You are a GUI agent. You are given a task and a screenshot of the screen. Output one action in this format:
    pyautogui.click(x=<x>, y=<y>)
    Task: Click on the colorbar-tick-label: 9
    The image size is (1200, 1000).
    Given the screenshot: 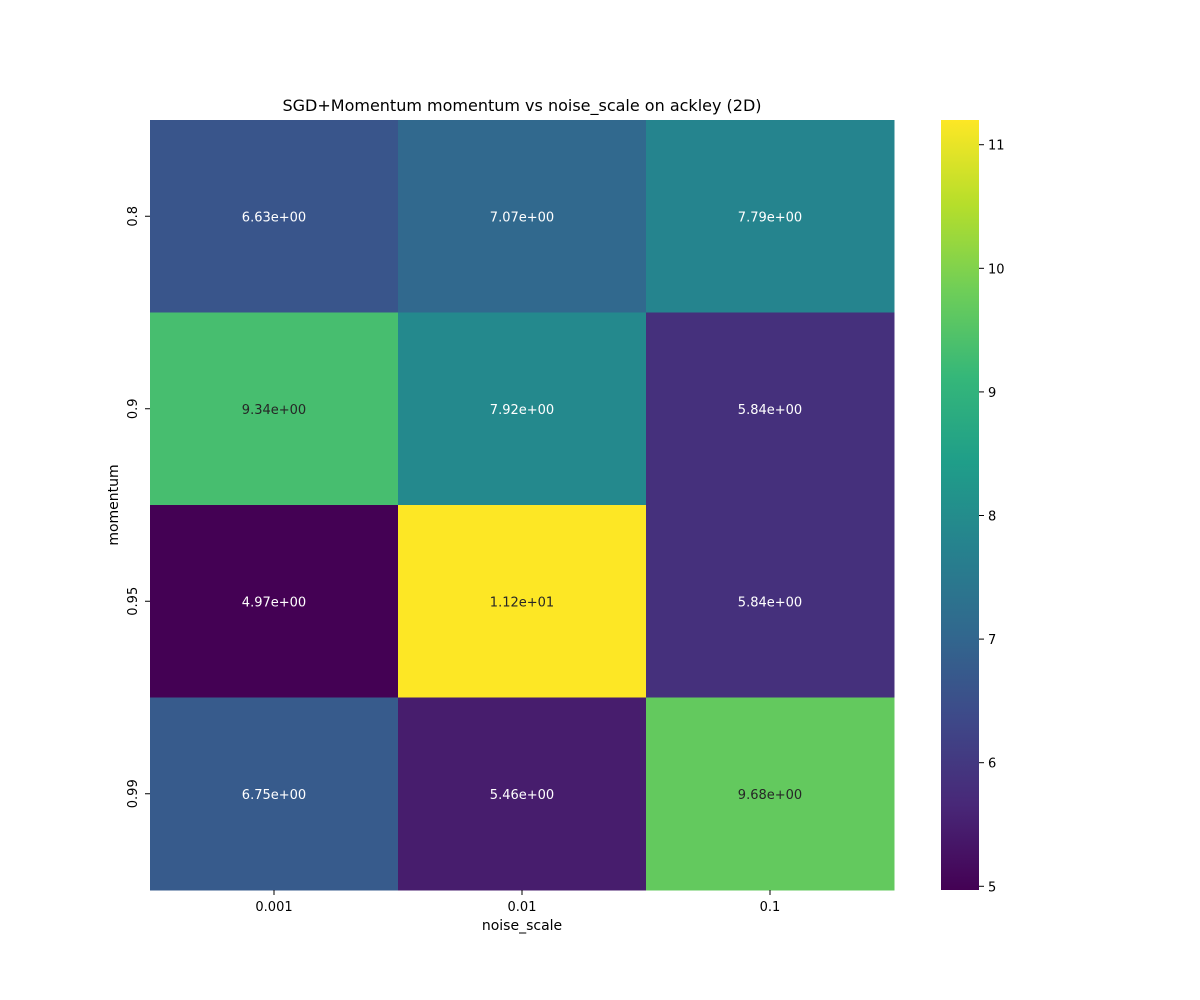 What is the action you would take?
    pyautogui.click(x=992, y=393)
    